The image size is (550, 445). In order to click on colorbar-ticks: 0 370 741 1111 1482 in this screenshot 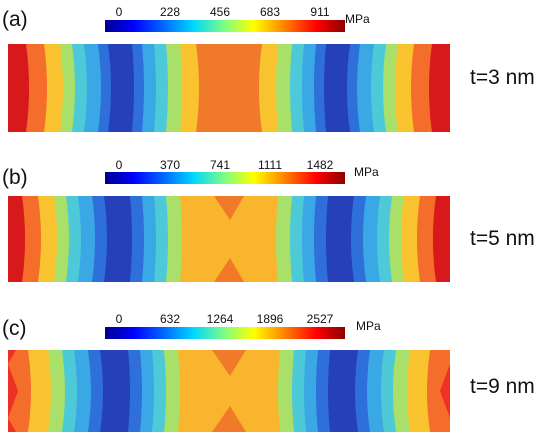, I will do `click(225, 166)`.